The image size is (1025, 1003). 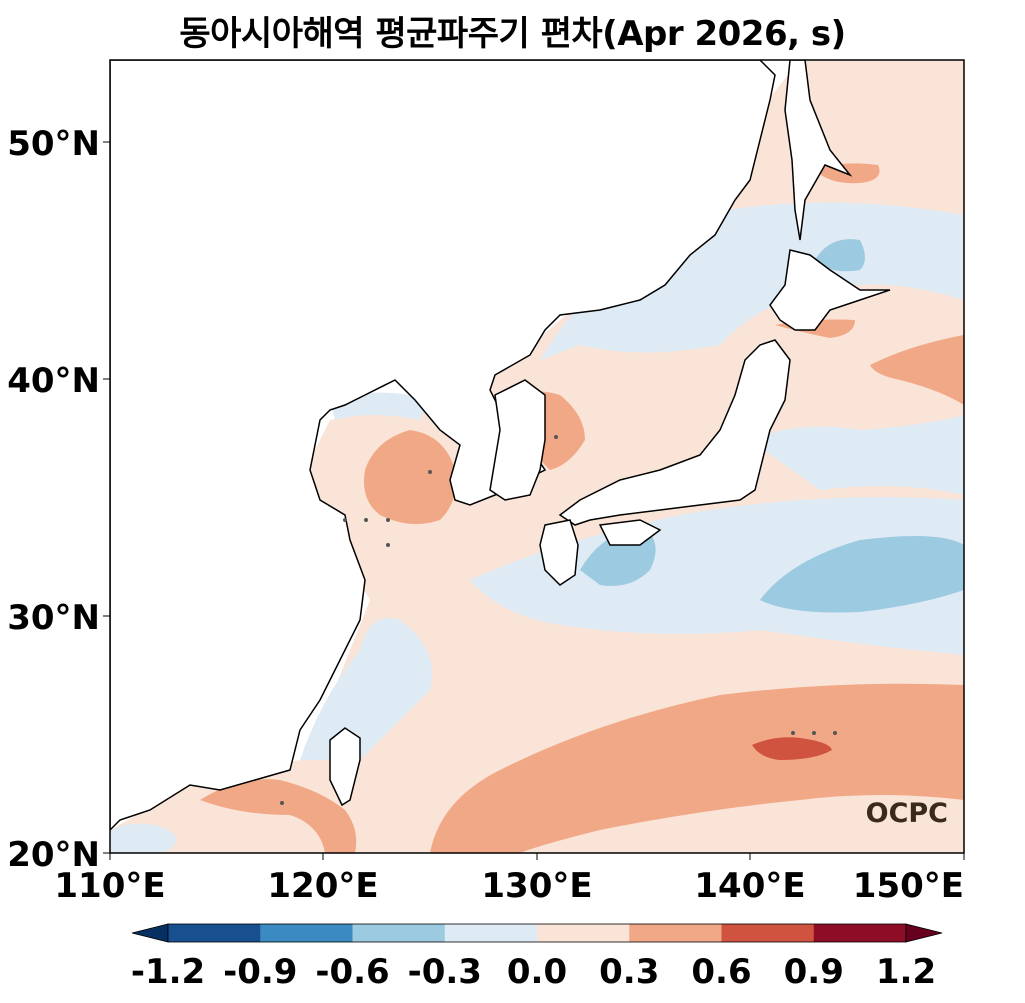 I want to click on land-sakhalin, so click(x=818, y=150).